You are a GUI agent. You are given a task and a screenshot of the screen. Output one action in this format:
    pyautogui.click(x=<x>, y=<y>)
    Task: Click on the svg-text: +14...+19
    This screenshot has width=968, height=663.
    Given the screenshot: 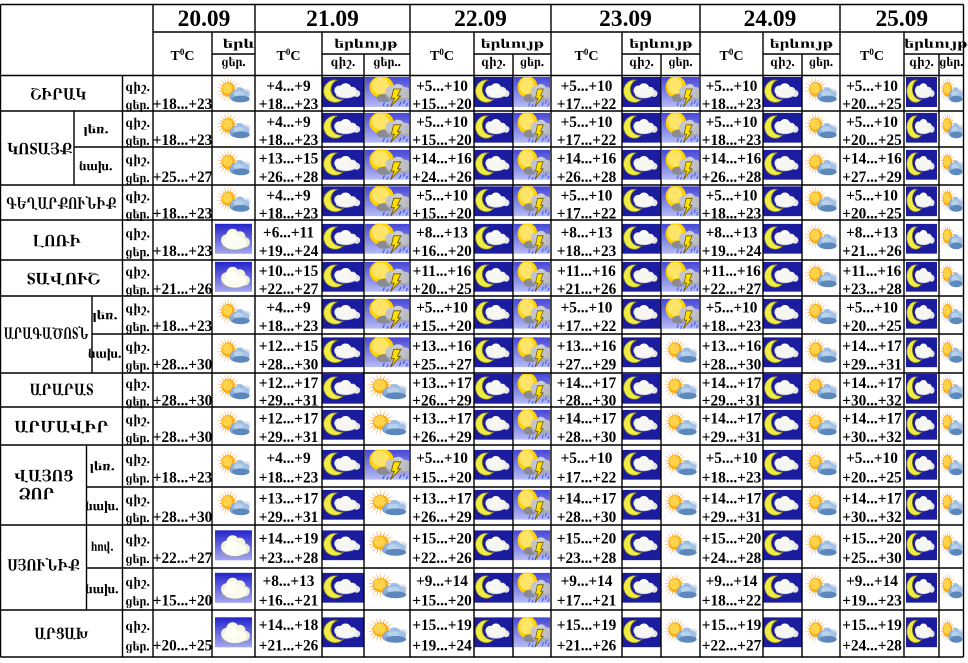 What is the action you would take?
    pyautogui.click(x=289, y=539)
    